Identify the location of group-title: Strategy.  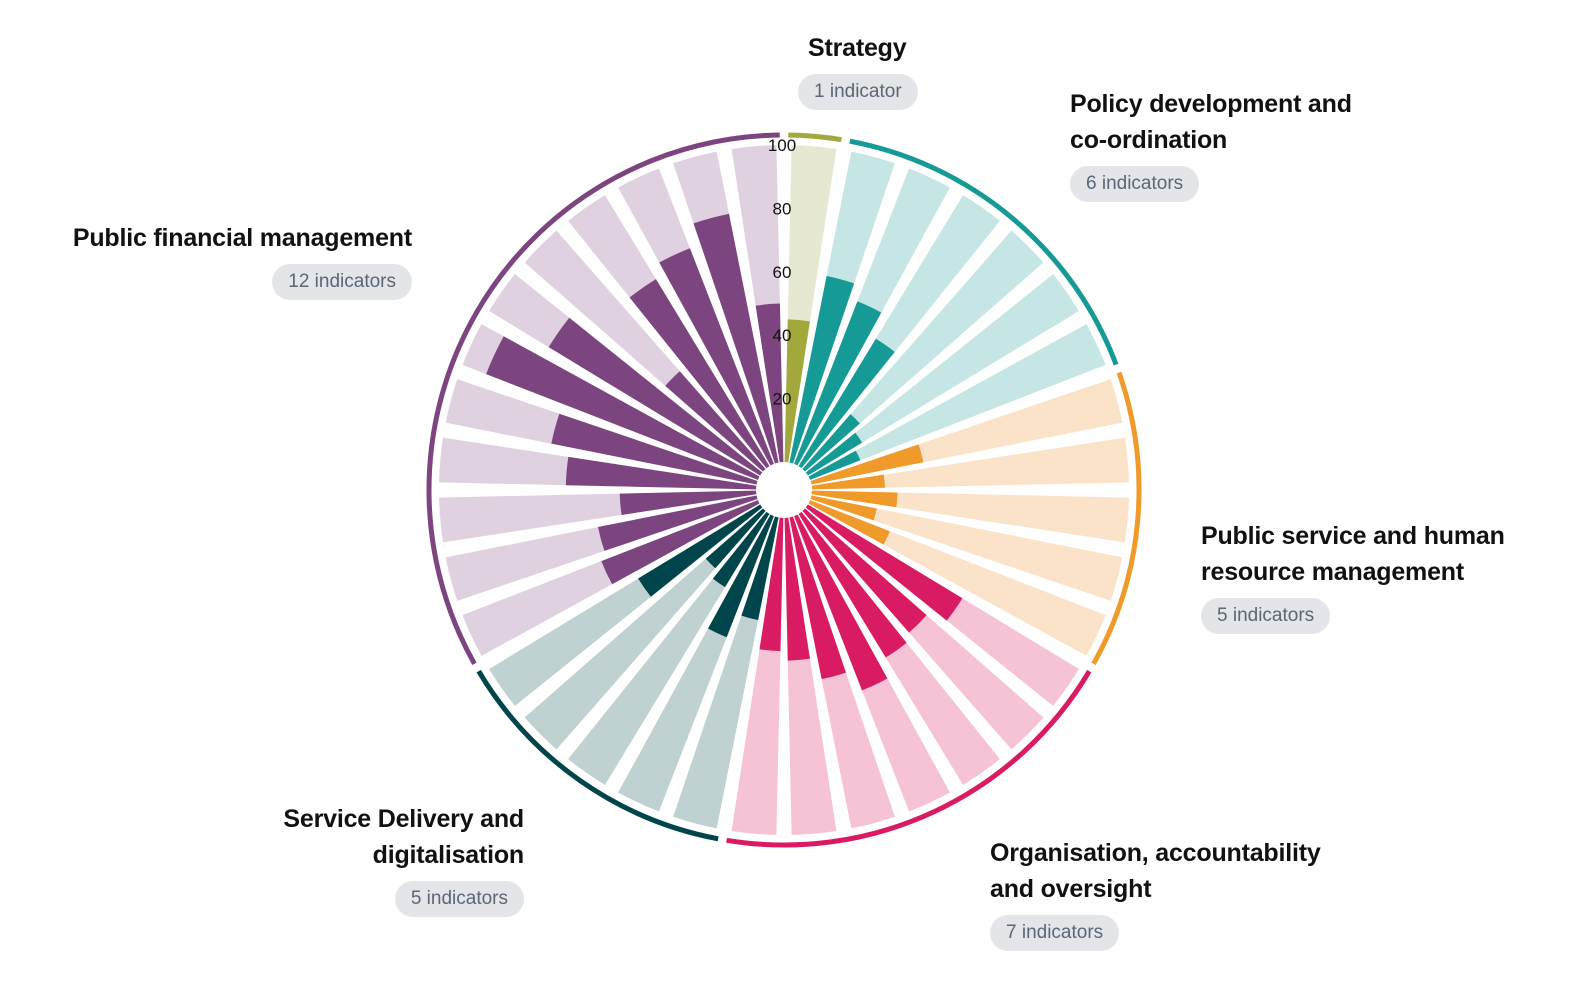
(863, 48).